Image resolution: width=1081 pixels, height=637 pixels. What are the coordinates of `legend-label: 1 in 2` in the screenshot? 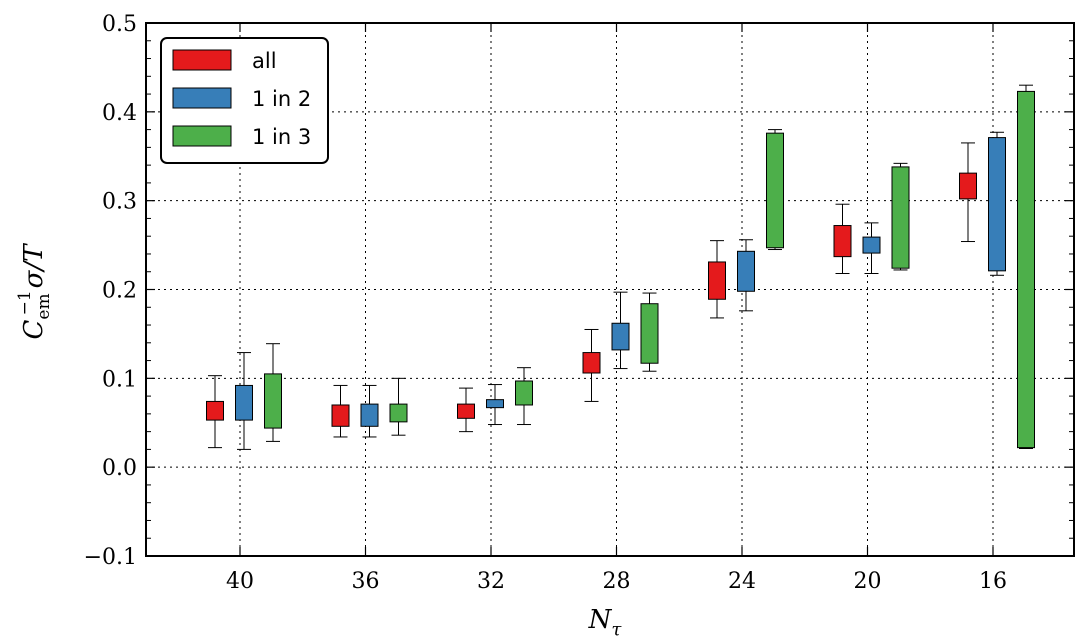 It's located at (281, 99).